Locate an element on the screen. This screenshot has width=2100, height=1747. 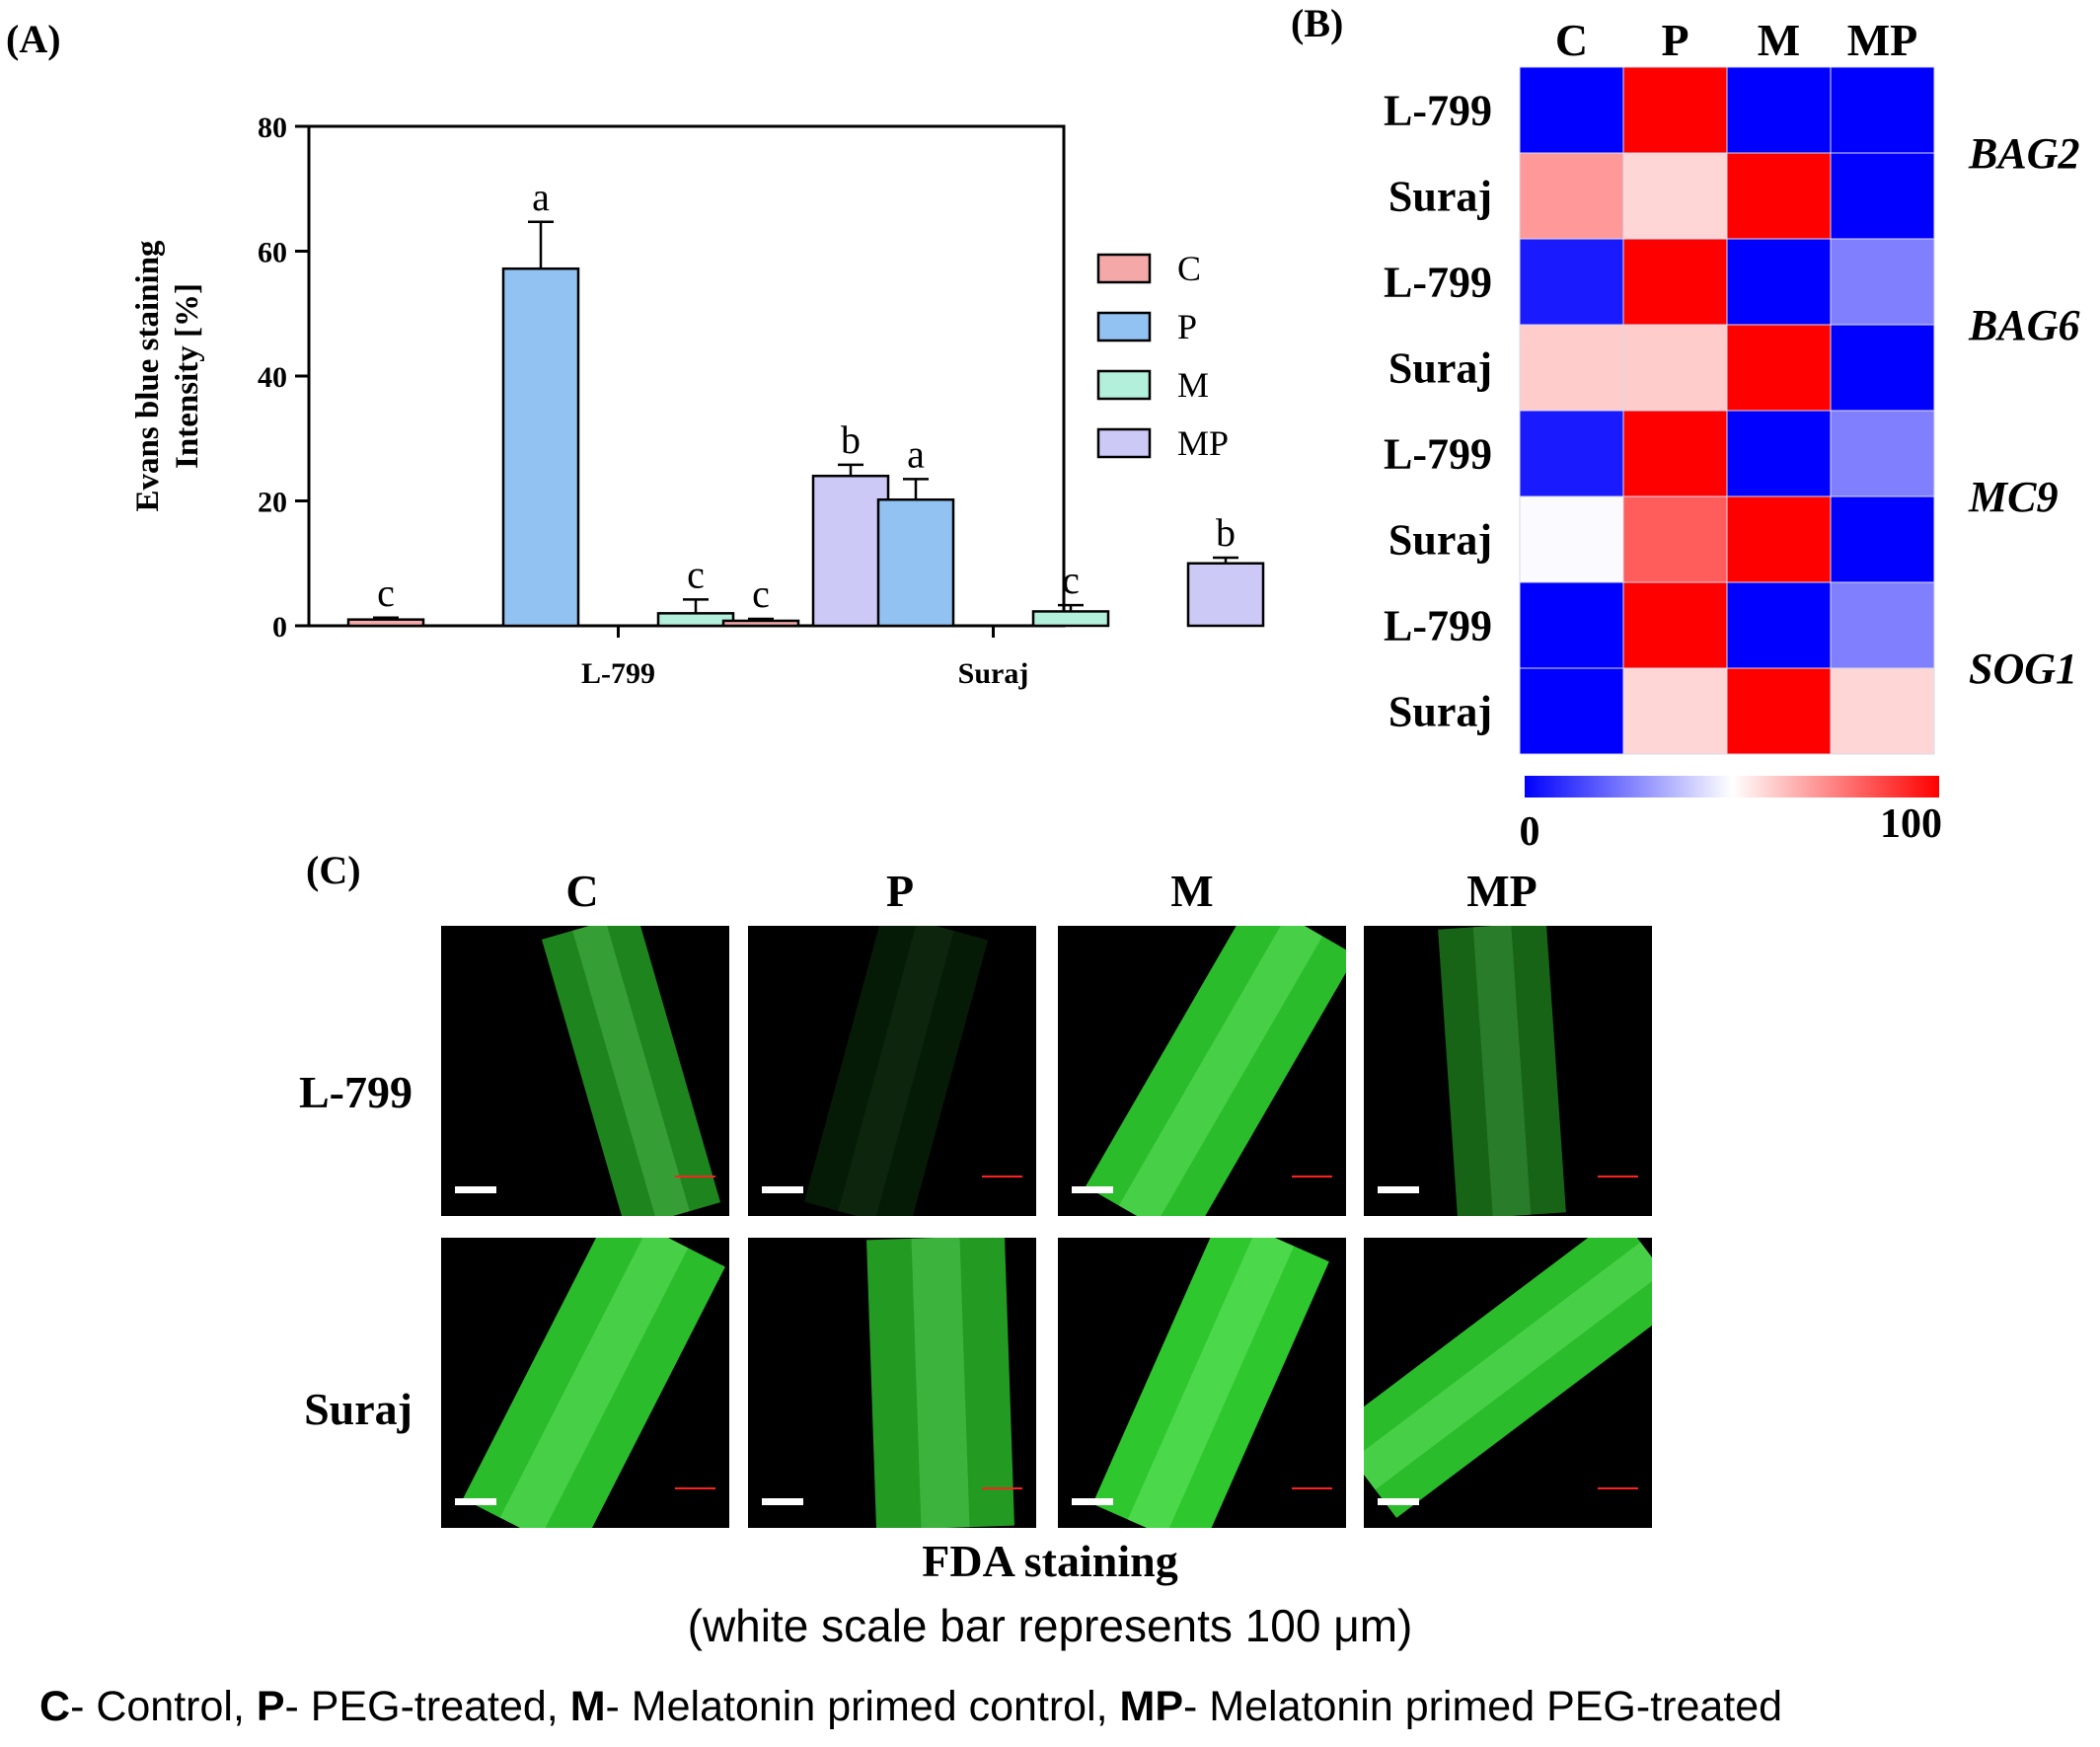
micrograph-l-799-mp is located at coordinates (1508, 1071).